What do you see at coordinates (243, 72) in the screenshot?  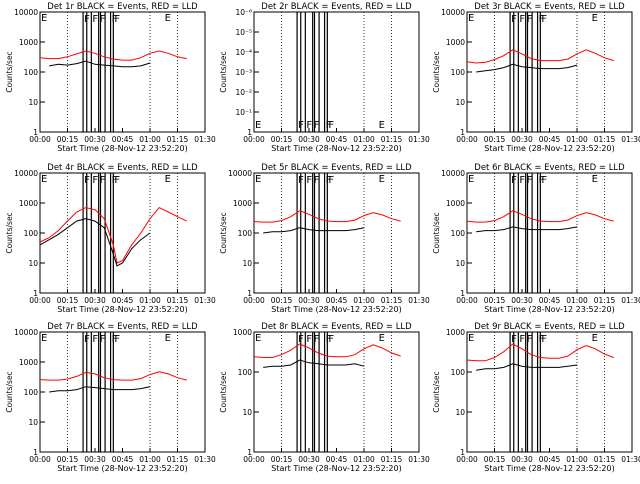 I see `y-tick-label: 10⁻³` at bounding box center [243, 72].